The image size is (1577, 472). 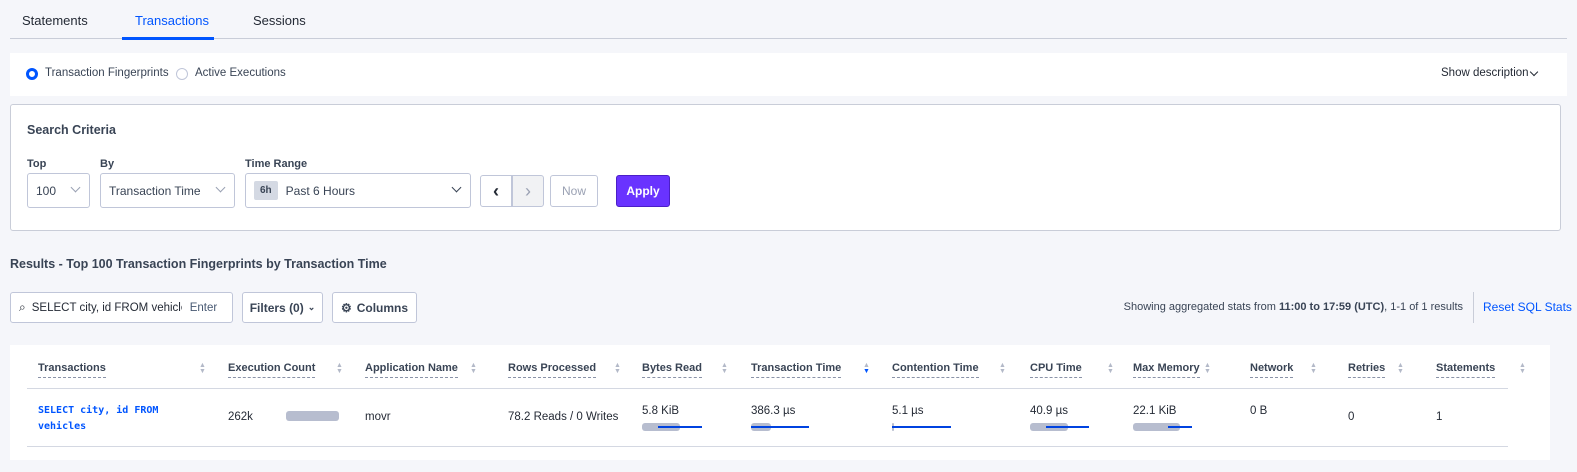 What do you see at coordinates (643, 191) in the screenshot?
I see `apply-button: Apply` at bounding box center [643, 191].